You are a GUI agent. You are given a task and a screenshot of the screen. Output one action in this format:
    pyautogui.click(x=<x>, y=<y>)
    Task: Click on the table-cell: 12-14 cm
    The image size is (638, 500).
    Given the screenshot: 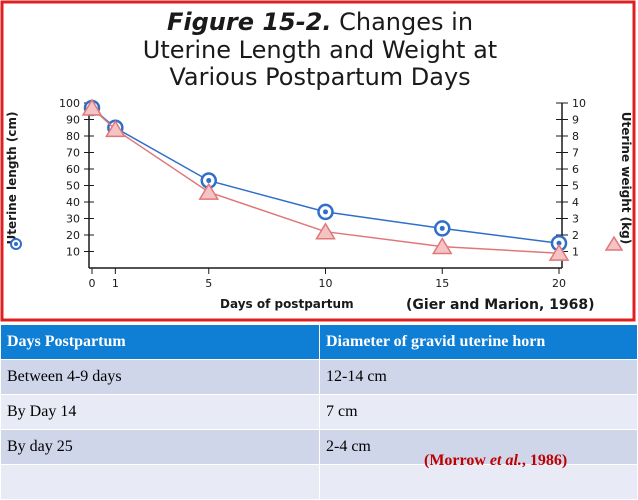 What is the action you would take?
    pyautogui.click(x=478, y=377)
    